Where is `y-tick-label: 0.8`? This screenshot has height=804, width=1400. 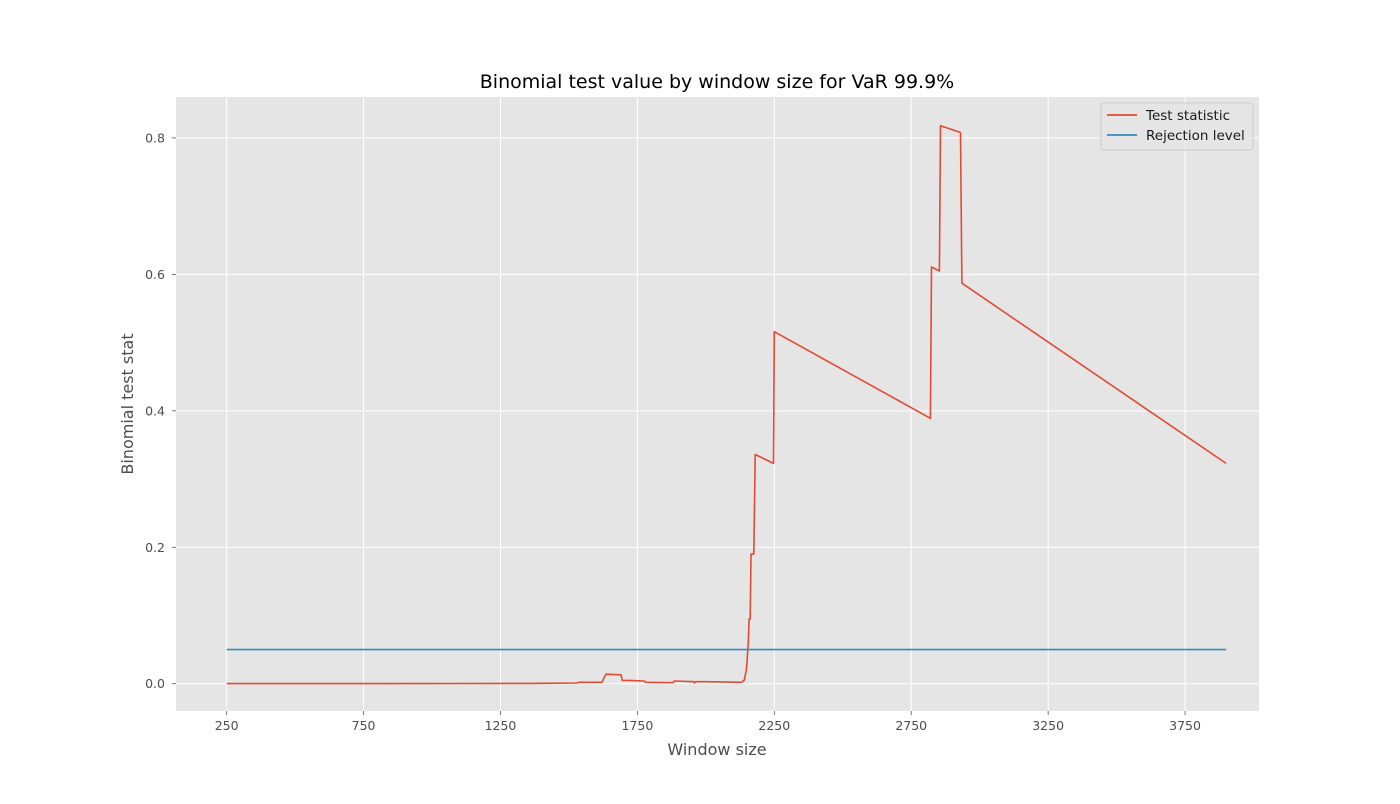 y-tick-label: 0.8 is located at coordinates (155, 137).